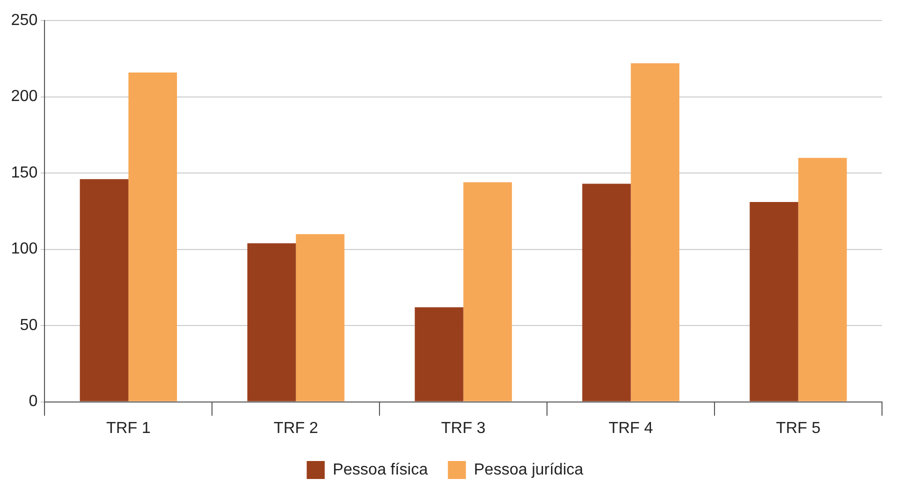 Image resolution: width=910 pixels, height=497 pixels. I want to click on x-tick-label: TRF 2, so click(296, 428).